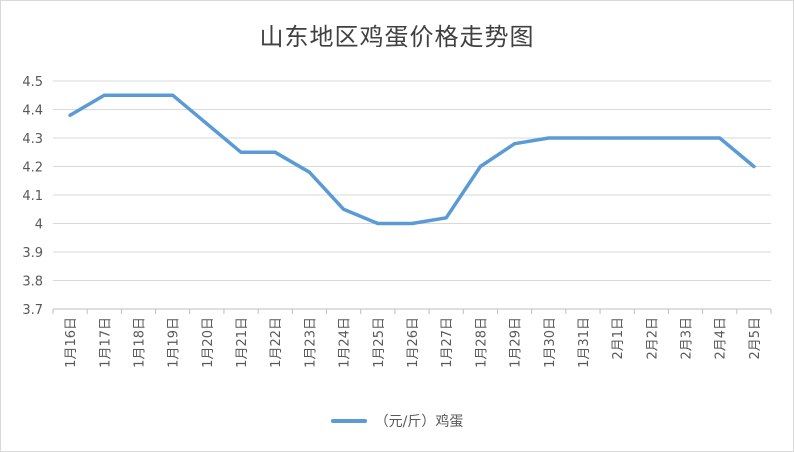 The width and height of the screenshot is (794, 452). I want to click on chart-title: 山东地区鸡蛋价格走势图, so click(397, 37).